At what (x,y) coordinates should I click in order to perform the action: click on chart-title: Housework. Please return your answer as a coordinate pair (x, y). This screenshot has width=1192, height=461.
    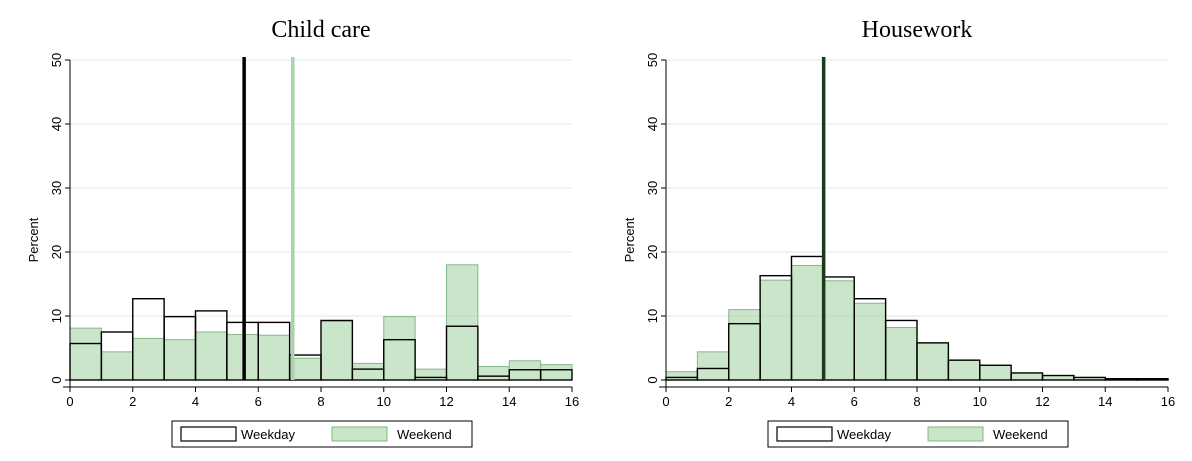
    Looking at the image, I should click on (917, 30).